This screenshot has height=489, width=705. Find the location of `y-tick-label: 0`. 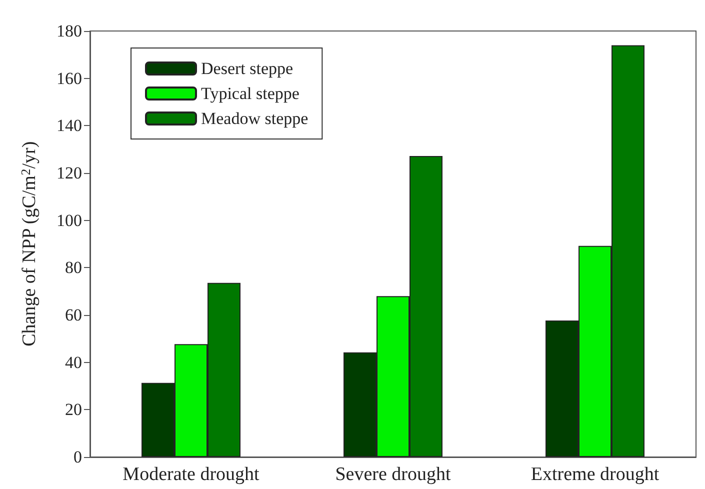

y-tick-label: 0 is located at coordinates (78, 457).